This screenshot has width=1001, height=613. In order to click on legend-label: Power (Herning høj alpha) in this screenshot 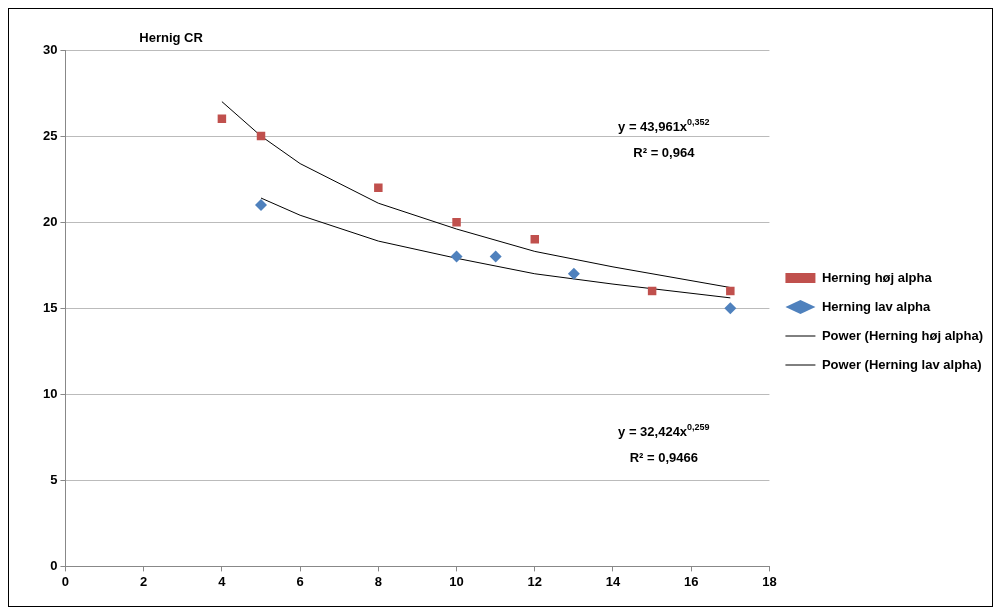, I will do `click(902, 335)`.